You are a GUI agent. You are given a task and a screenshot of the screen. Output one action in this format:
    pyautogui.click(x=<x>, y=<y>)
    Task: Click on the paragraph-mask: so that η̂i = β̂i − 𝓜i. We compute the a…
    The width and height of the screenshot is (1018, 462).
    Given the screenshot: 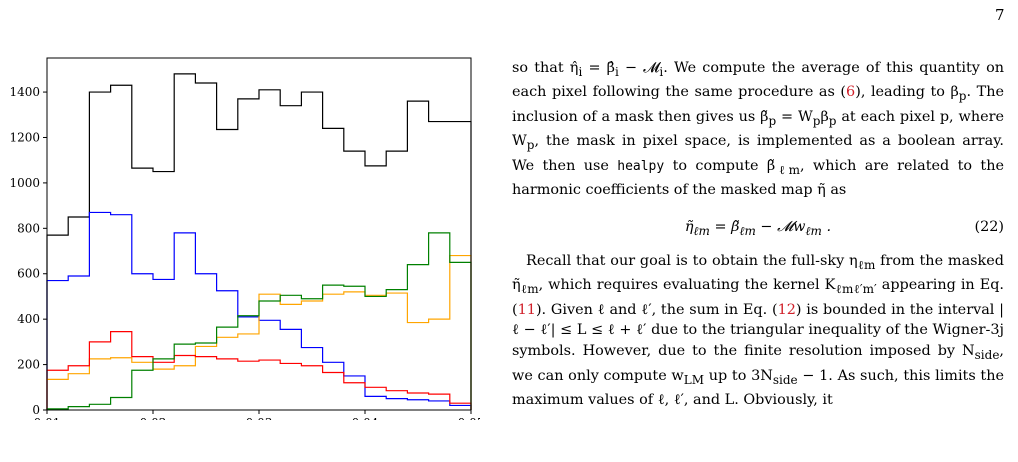 What is the action you would take?
    pyautogui.click(x=758, y=129)
    